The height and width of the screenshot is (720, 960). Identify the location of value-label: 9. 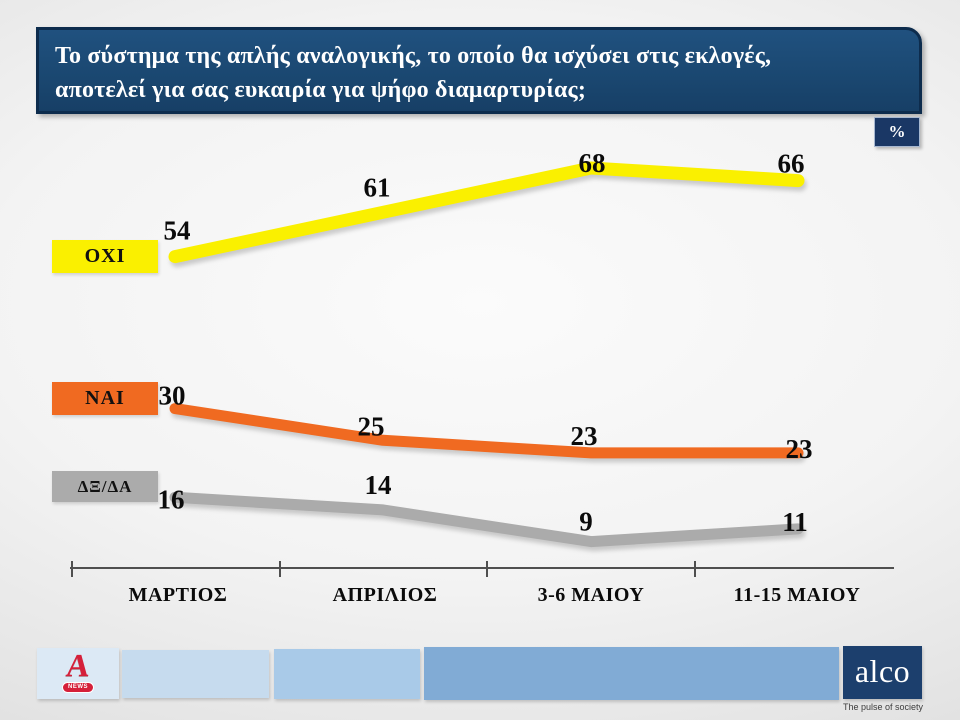
(586, 522).